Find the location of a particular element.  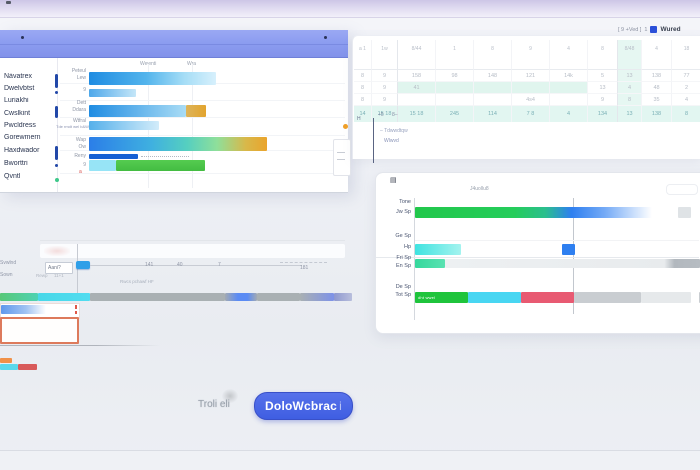

slider-tick-label: 40 is located at coordinates (180, 265).